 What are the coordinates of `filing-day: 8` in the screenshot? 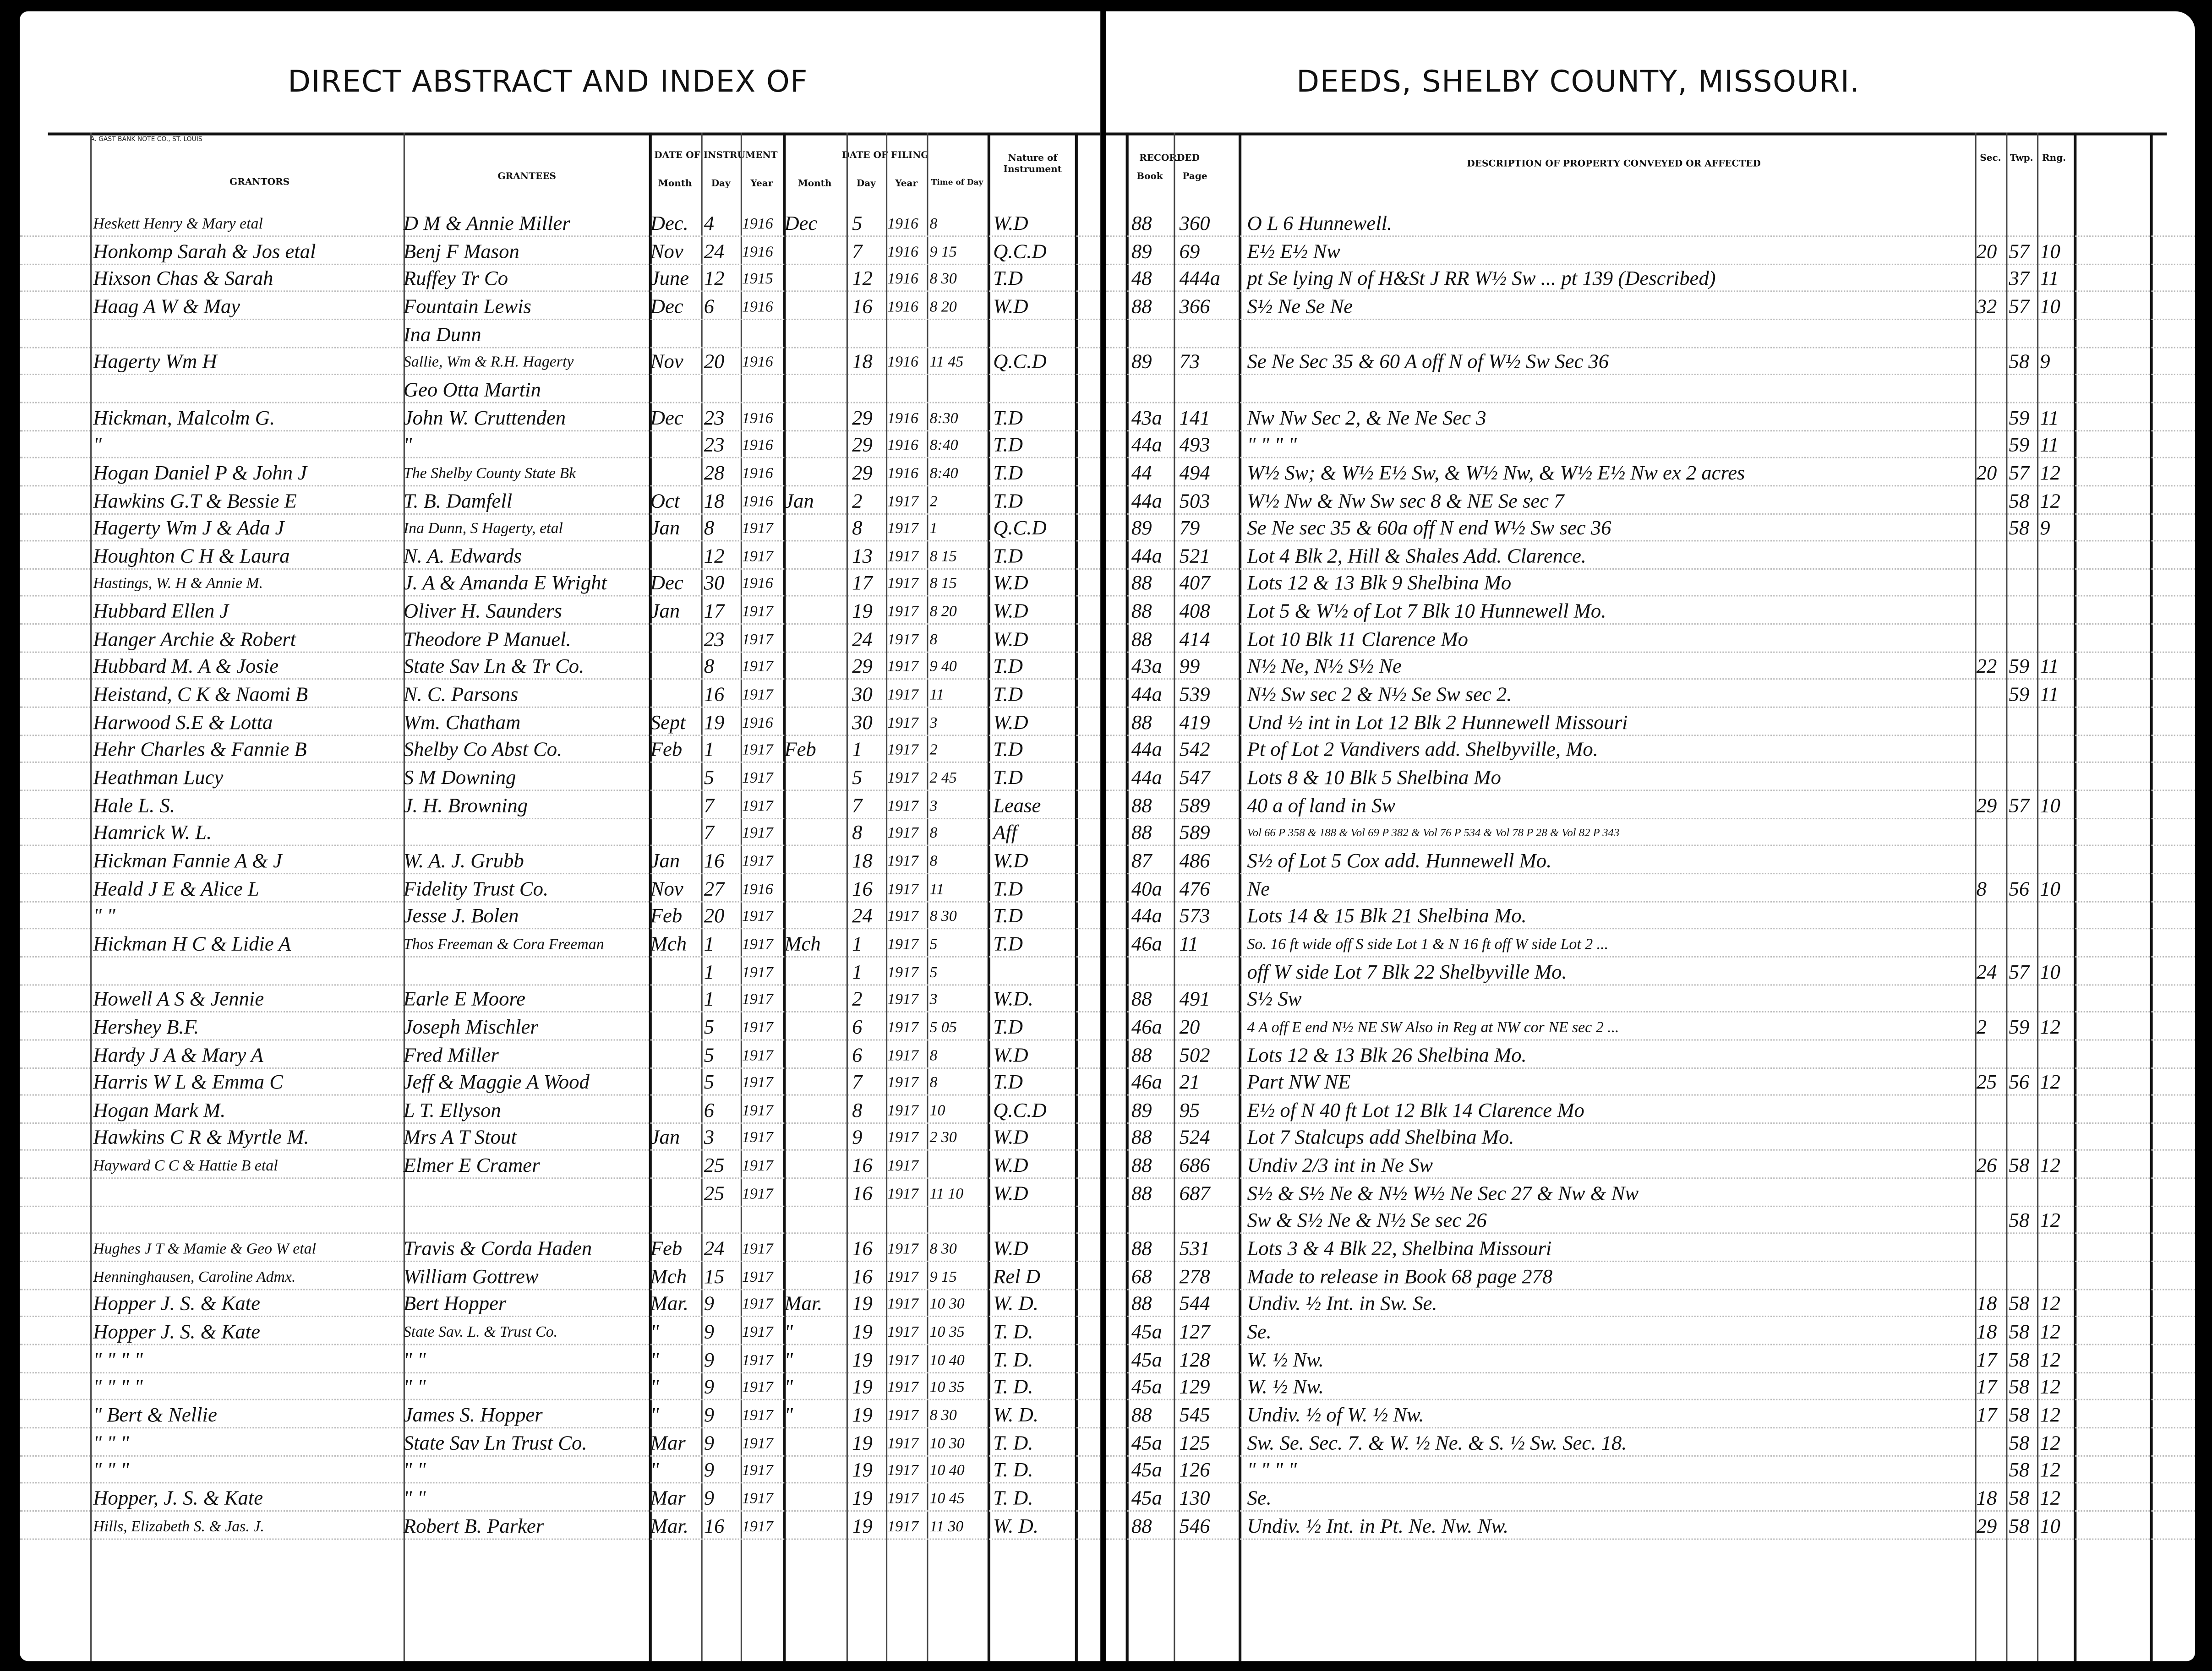 It's located at (857, 833).